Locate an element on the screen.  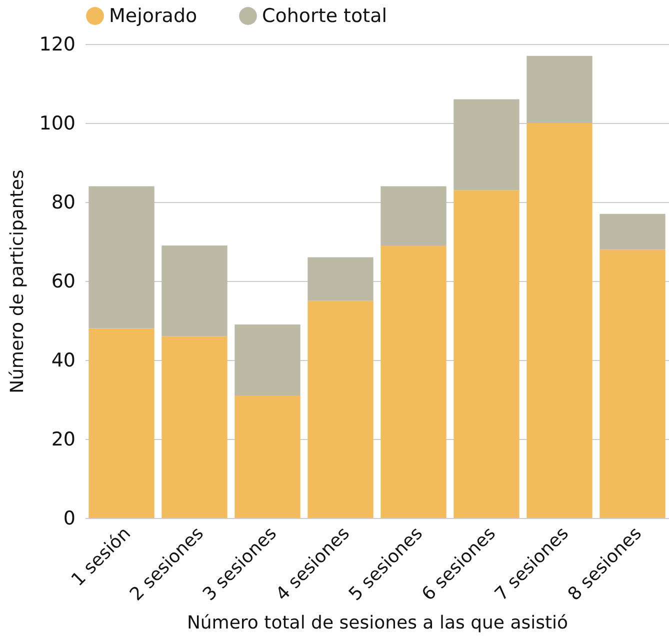
y-tick-label: 60 is located at coordinates (63, 281).